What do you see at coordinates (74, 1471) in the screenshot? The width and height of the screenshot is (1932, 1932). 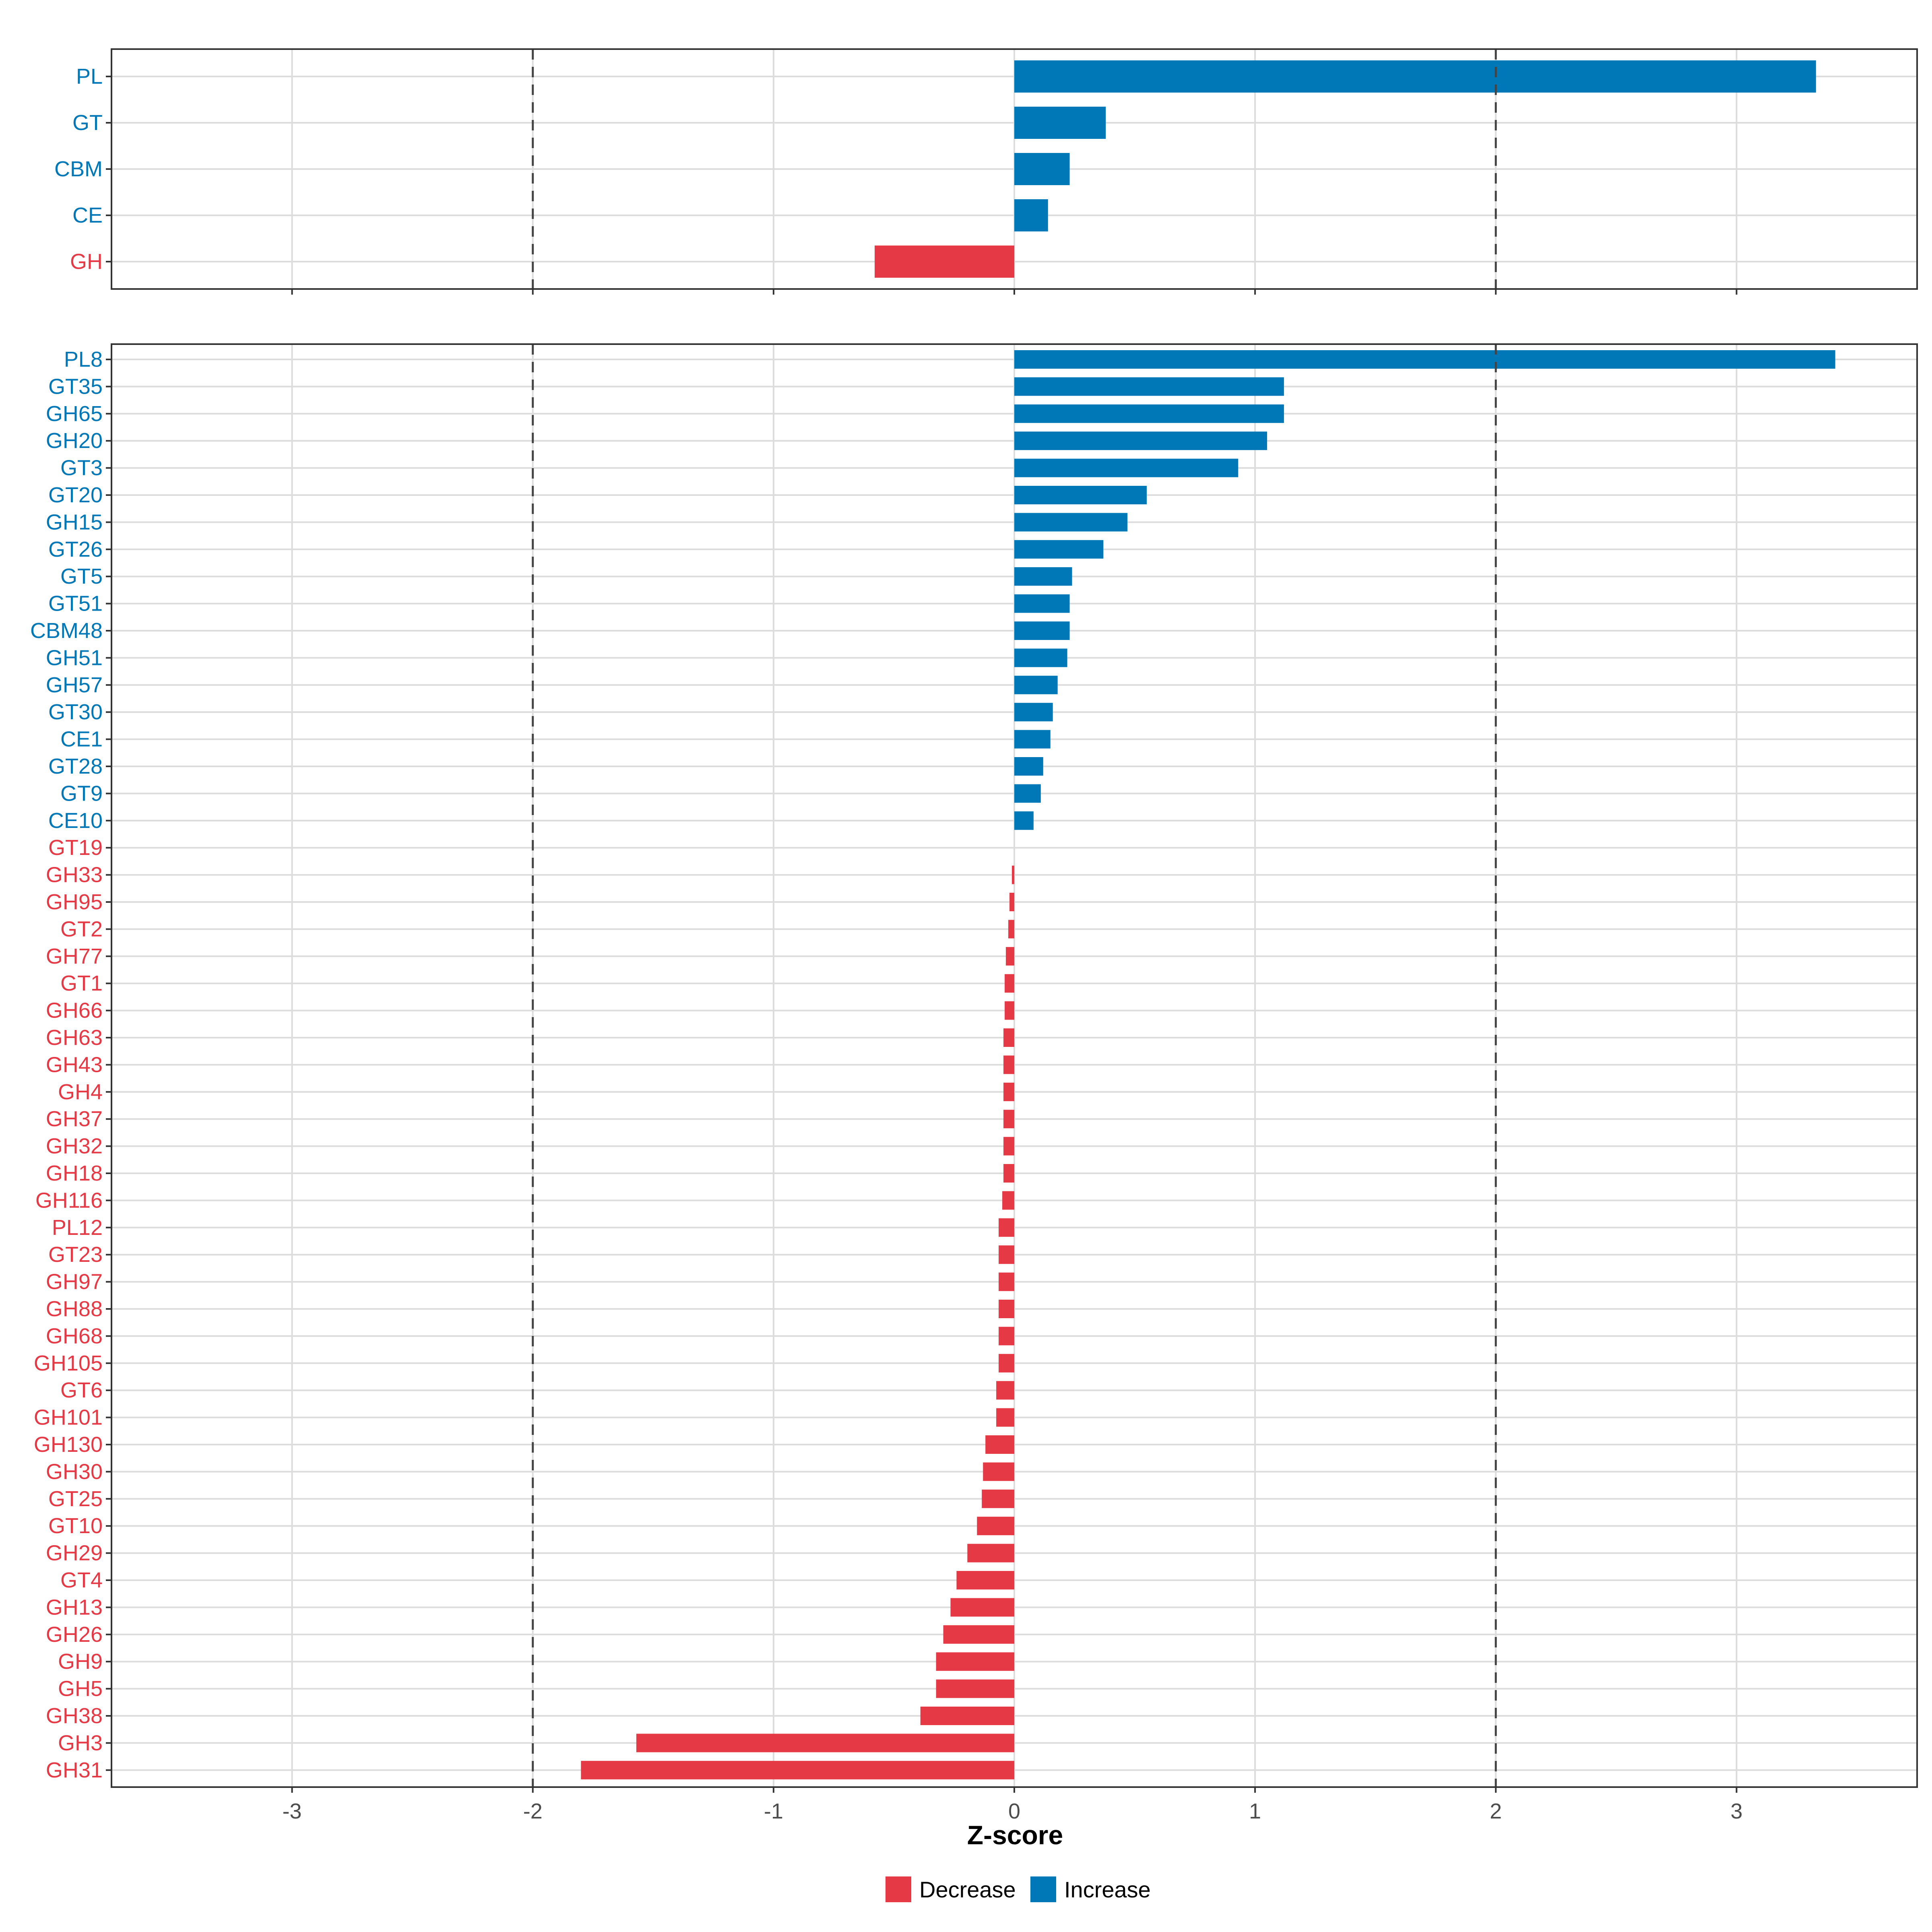 I see `y-tick-label: GH30` at bounding box center [74, 1471].